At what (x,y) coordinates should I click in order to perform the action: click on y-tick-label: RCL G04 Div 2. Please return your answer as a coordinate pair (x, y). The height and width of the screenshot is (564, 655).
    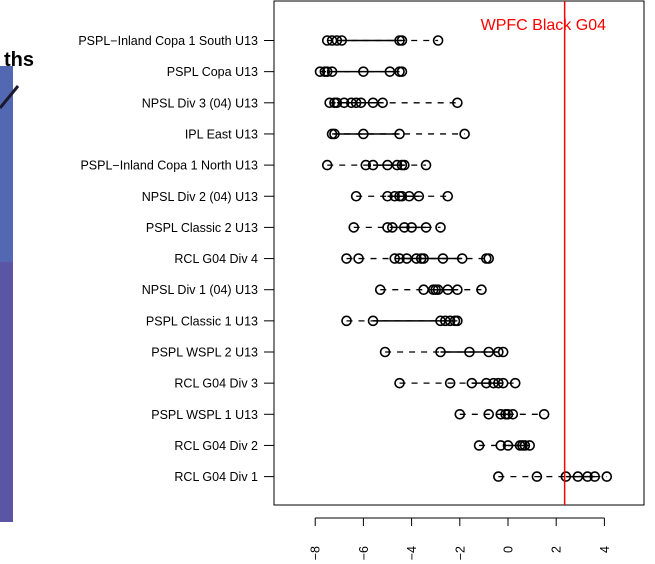
    Looking at the image, I should click on (216, 446).